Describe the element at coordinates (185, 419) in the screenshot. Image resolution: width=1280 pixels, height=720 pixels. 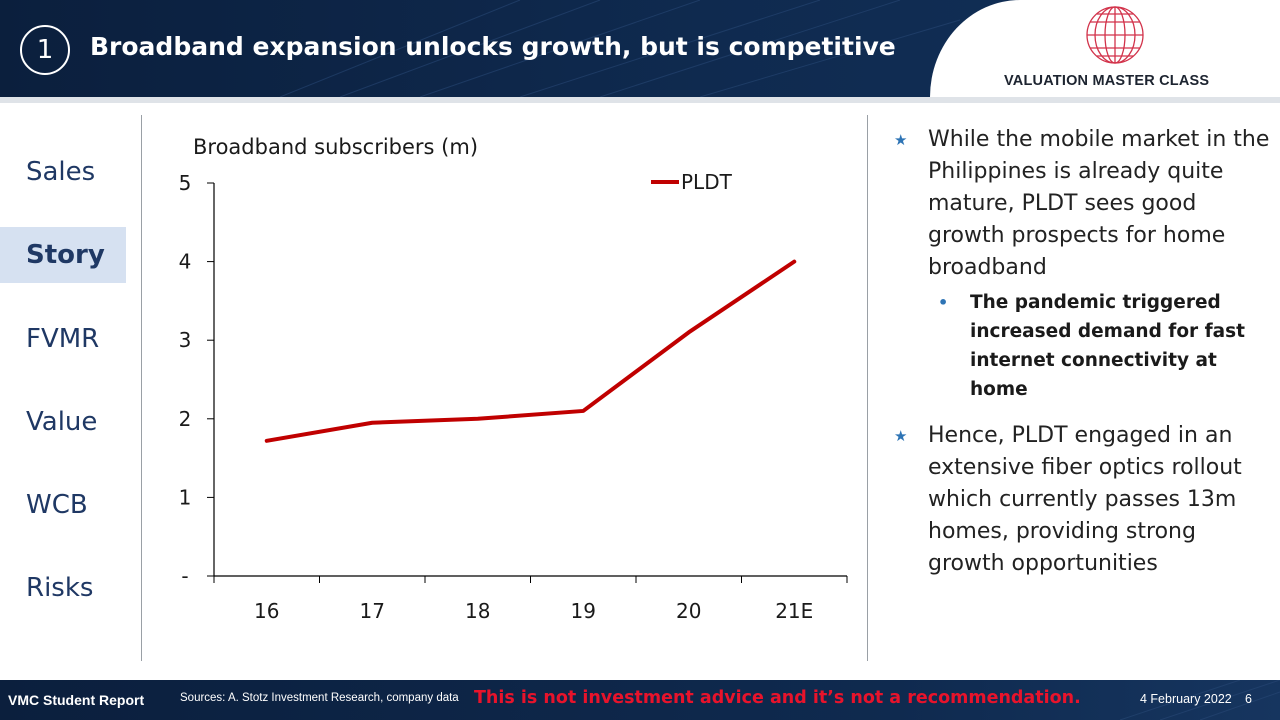
I see `y-tick-label: 2` at that location.